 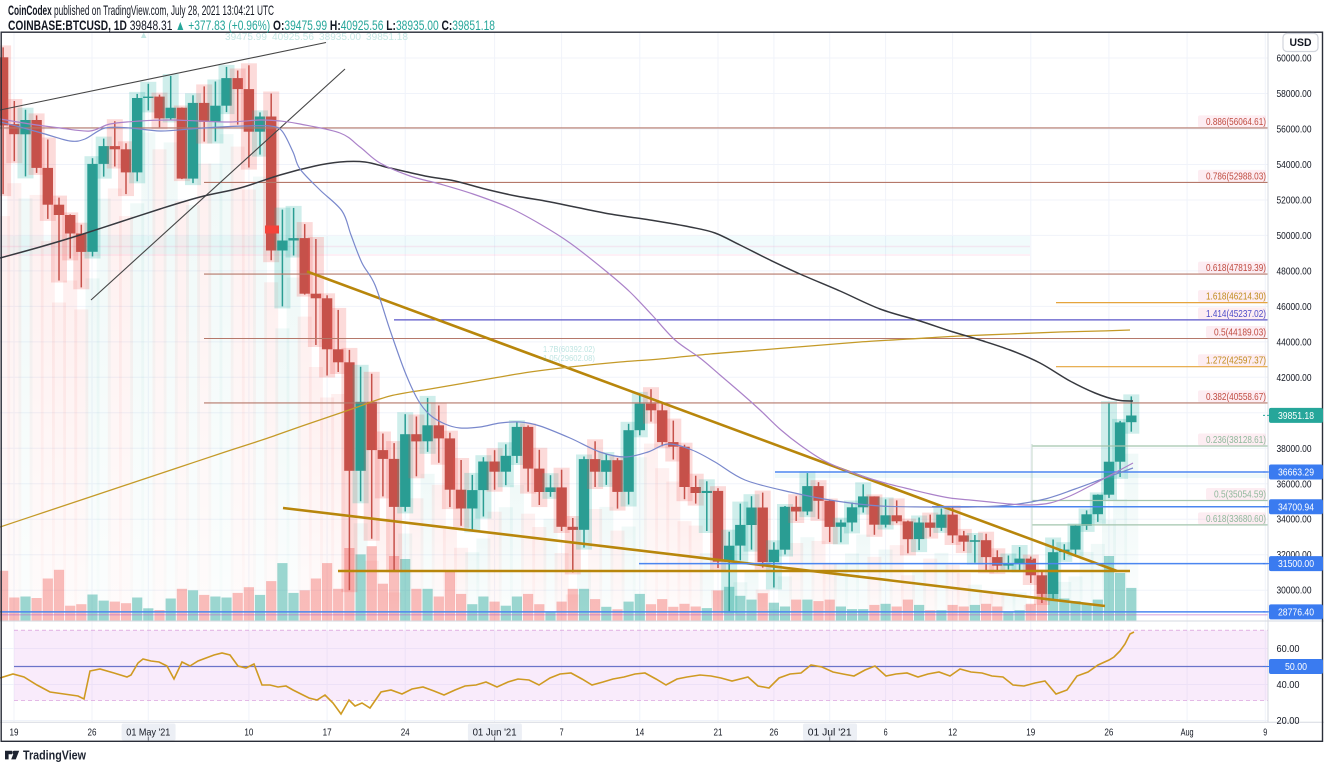 What do you see at coordinates (569, 349) in the screenshot?
I see `svg-text: 1.7B(60392.02)` at bounding box center [569, 349].